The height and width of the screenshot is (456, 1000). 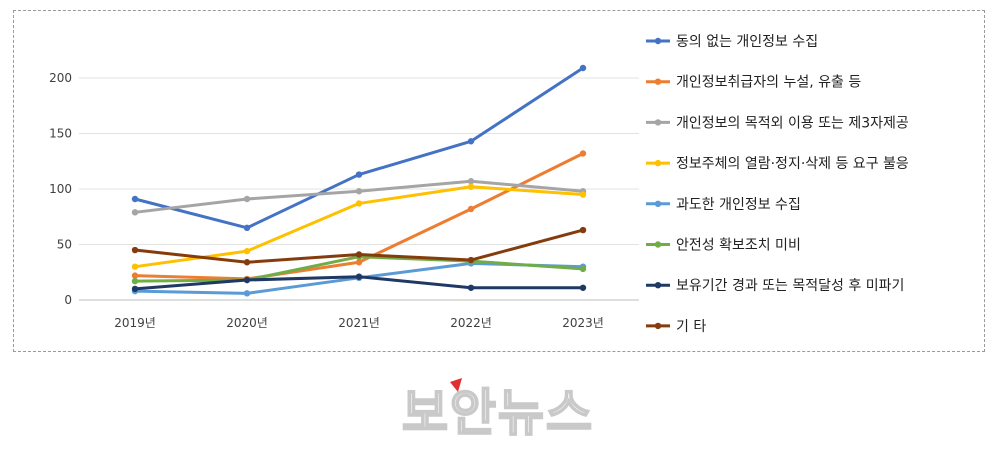 I want to click on watermark-logo: 보안뉴스, so click(x=497, y=410).